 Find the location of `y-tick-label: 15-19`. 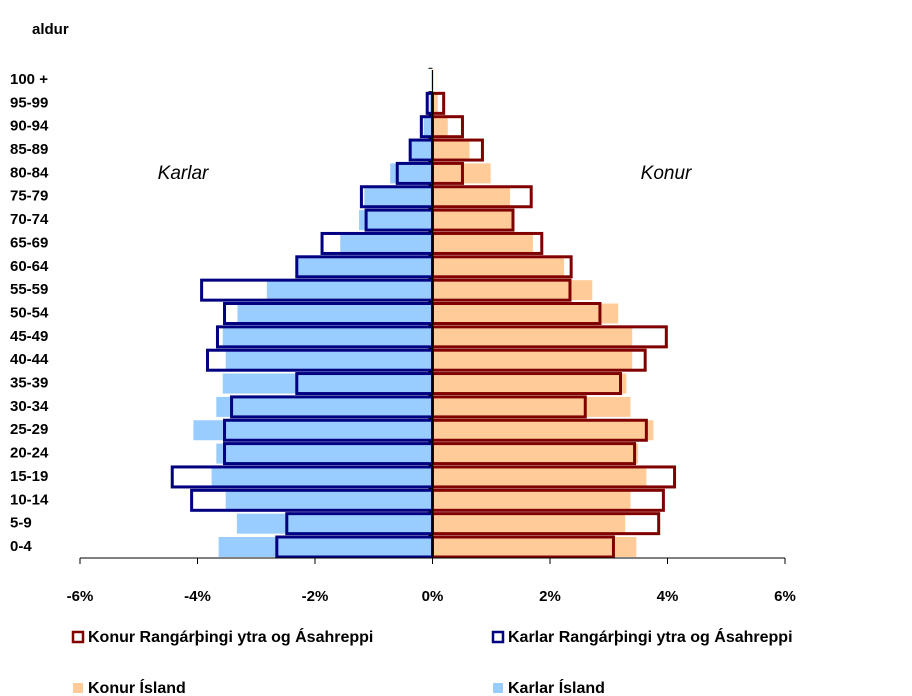

y-tick-label: 15-19 is located at coordinates (29, 476).